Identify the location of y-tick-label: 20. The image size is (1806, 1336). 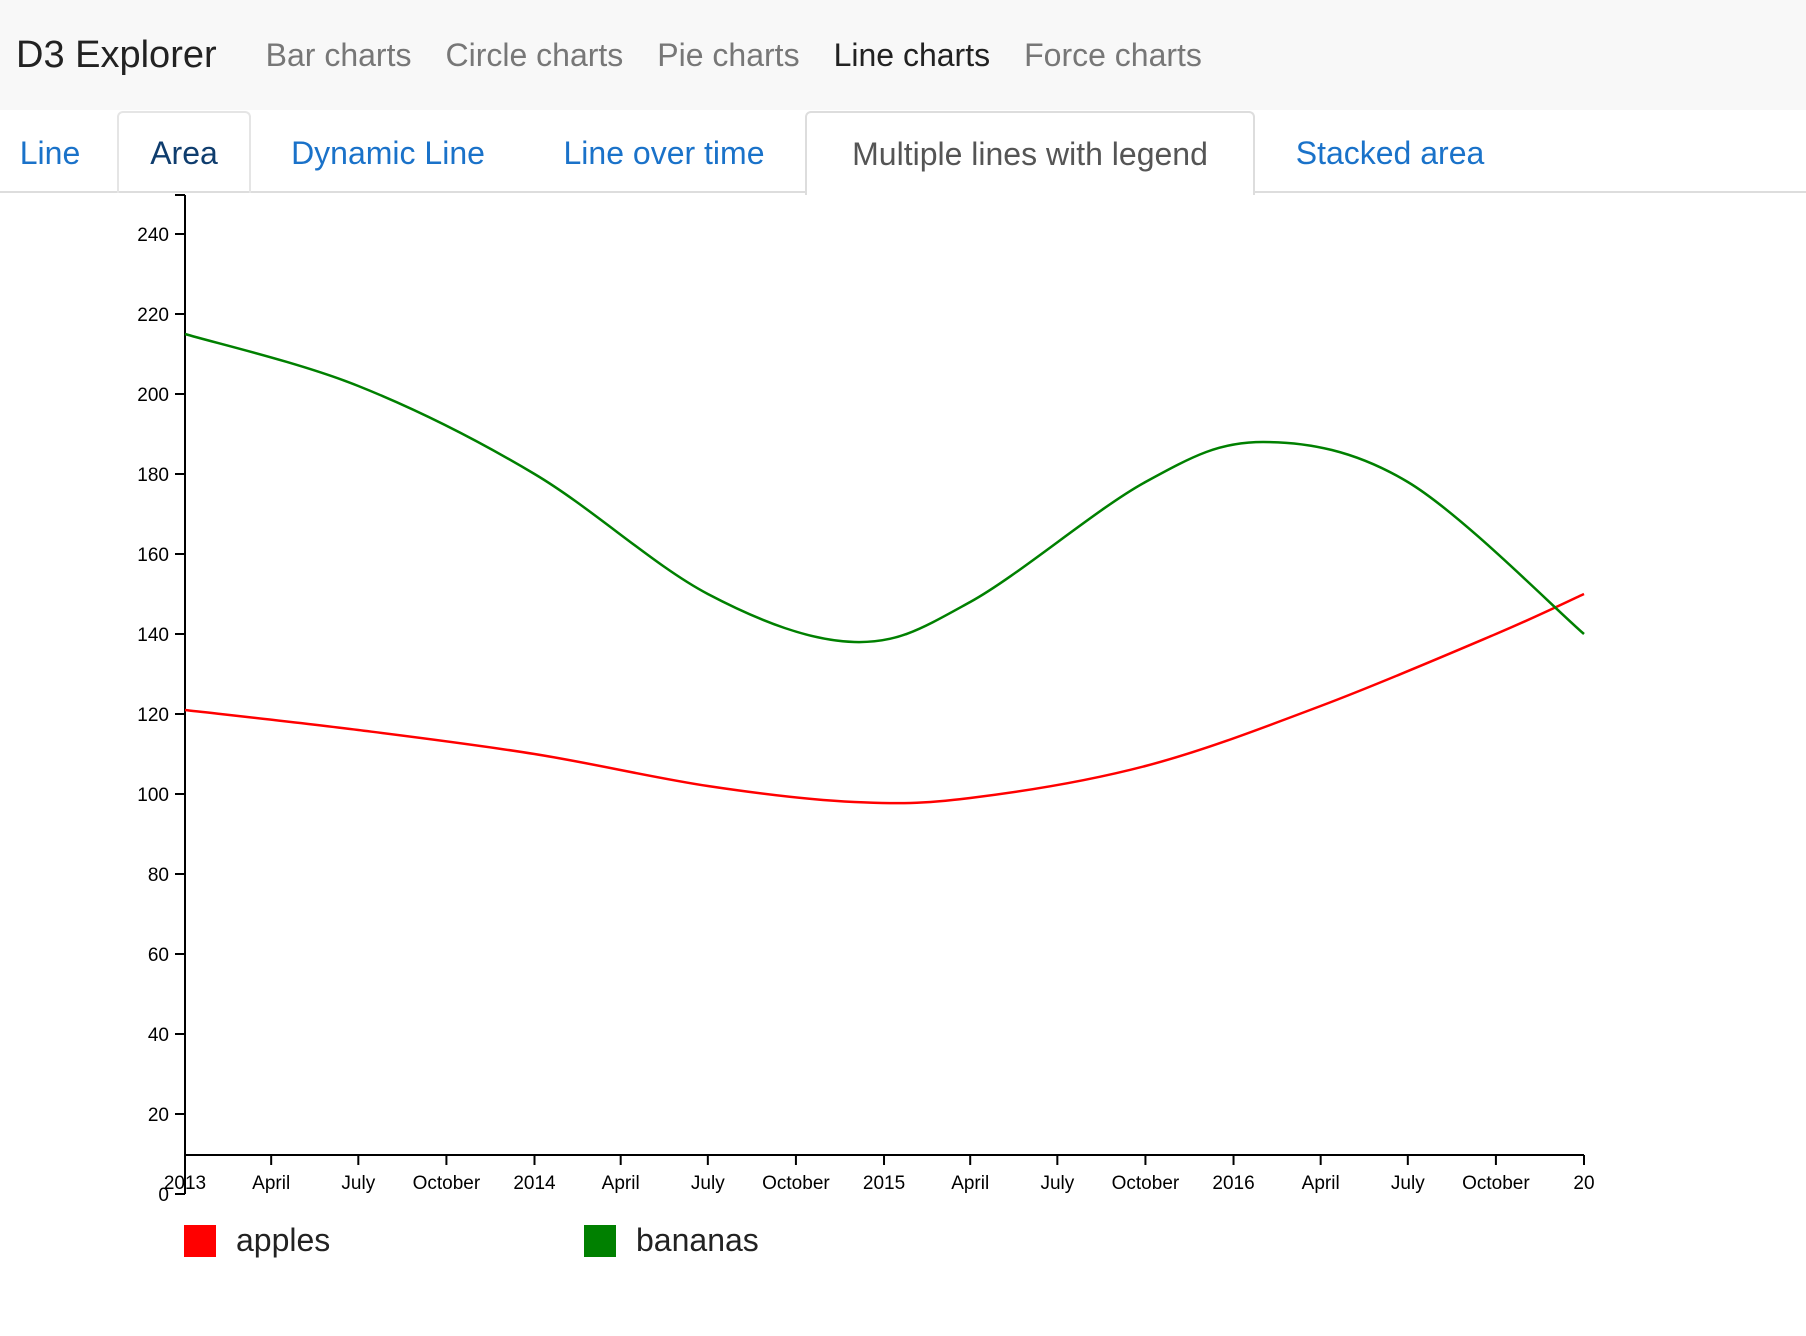
(158, 1115).